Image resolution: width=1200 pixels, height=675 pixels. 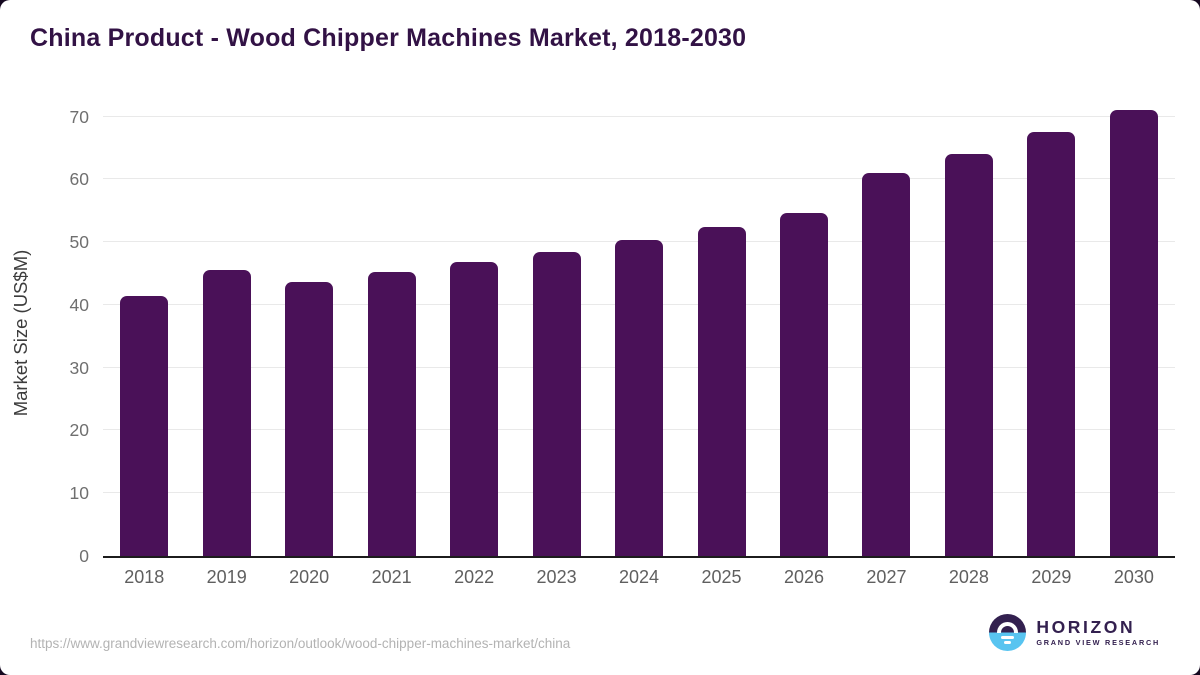 I want to click on bar-slot-2027, so click(x=886, y=329).